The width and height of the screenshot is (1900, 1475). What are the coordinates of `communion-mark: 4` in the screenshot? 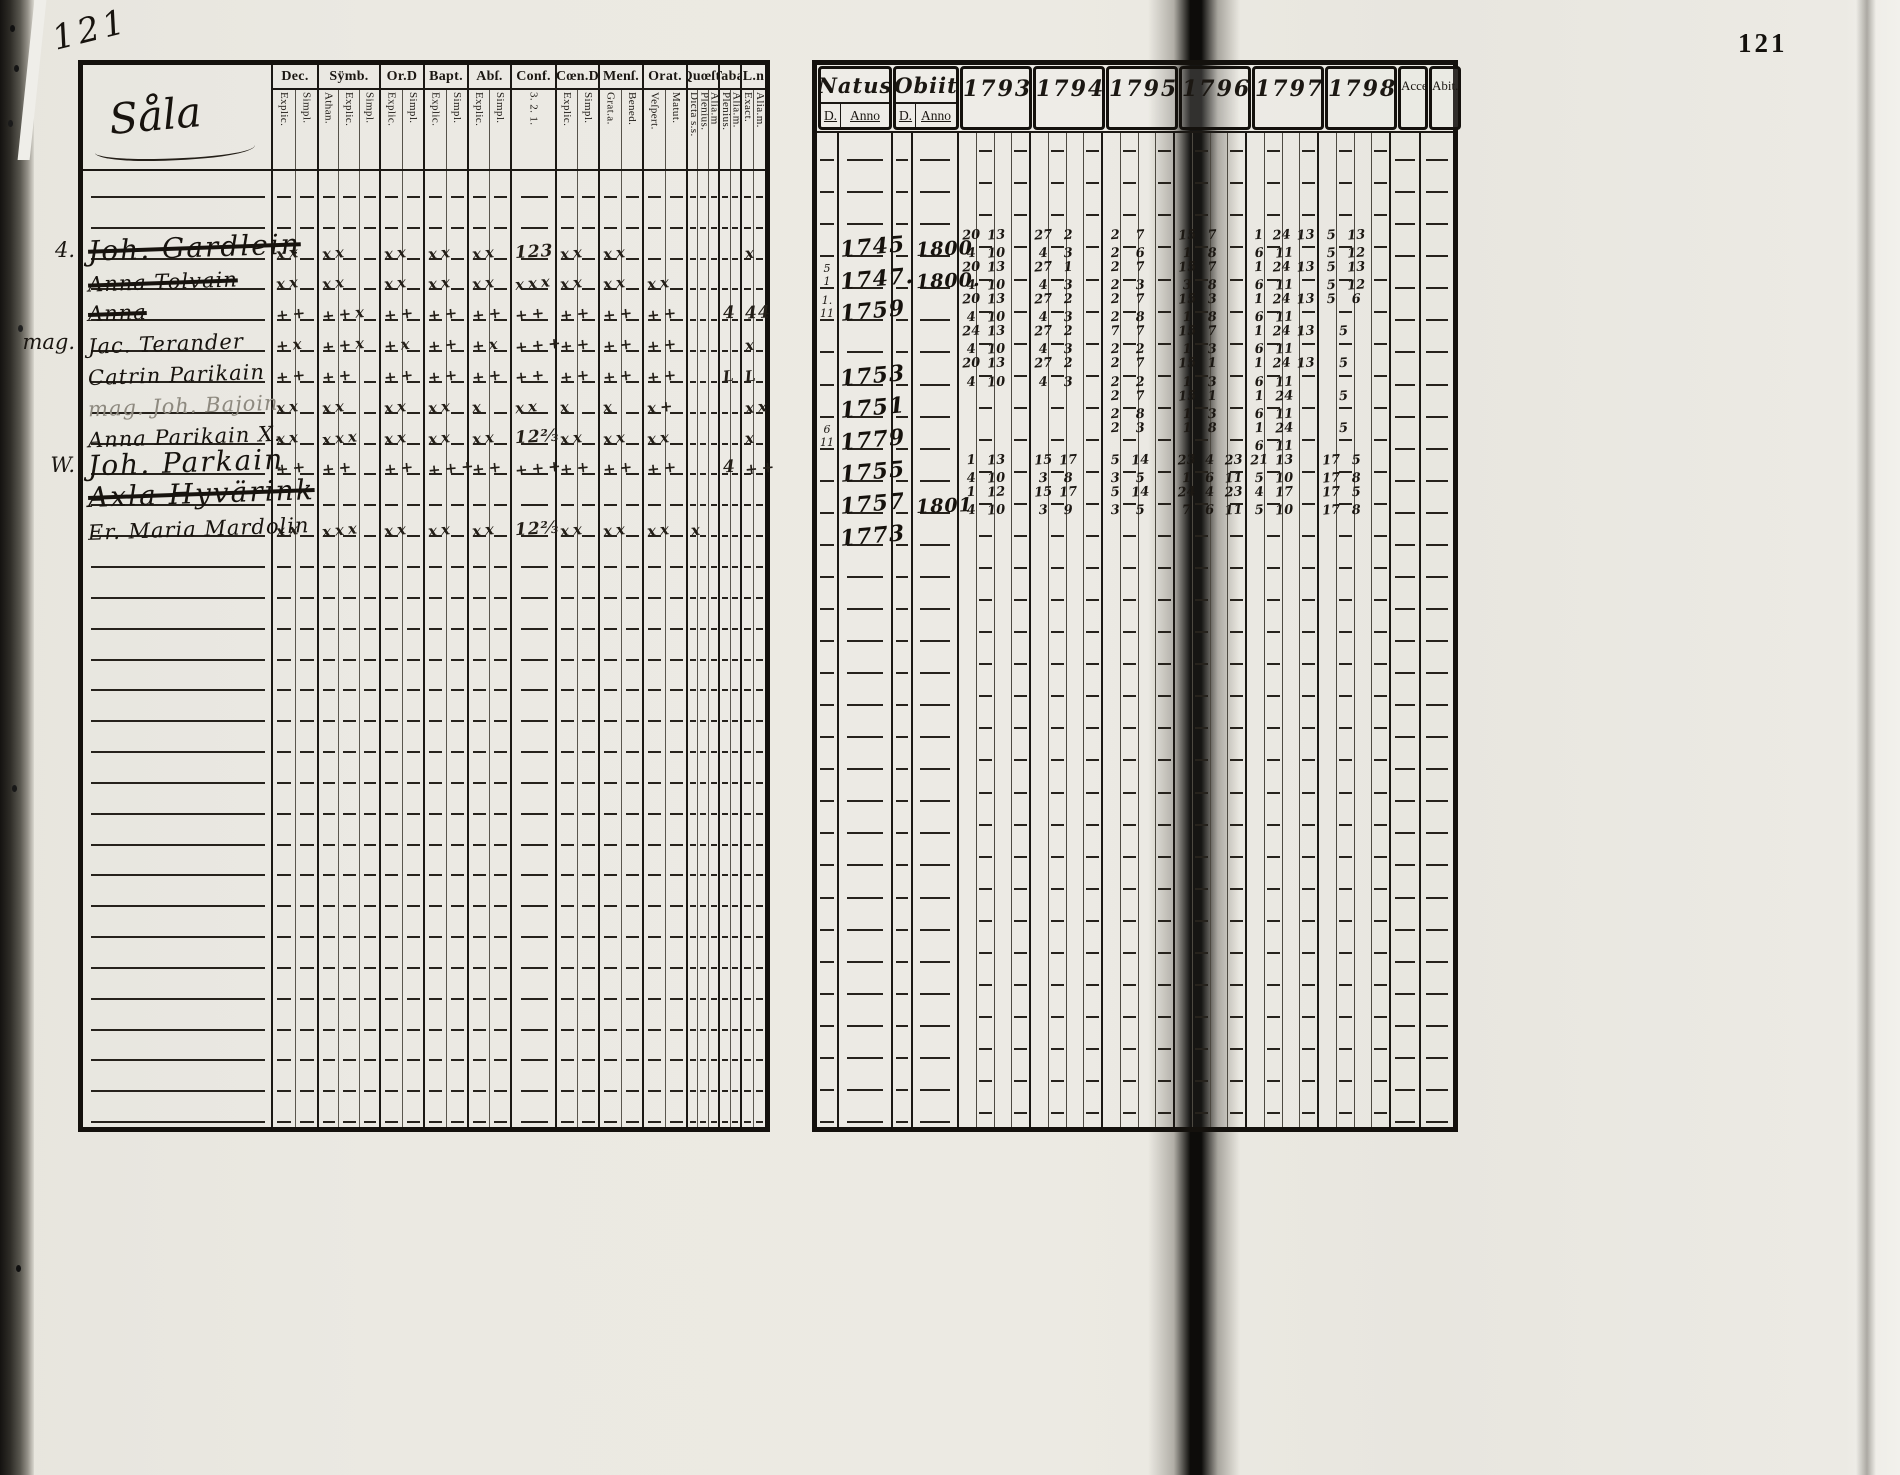 It's located at (729, 467).